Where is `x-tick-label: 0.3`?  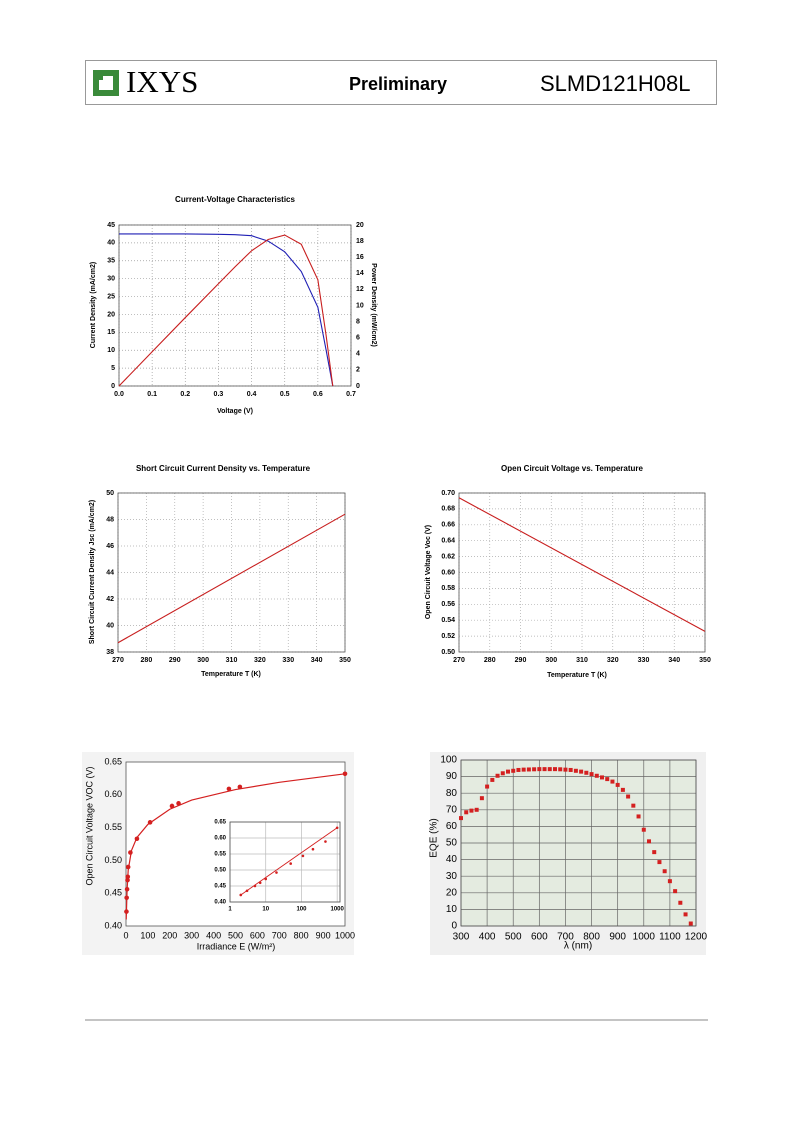 x-tick-label: 0.3 is located at coordinates (219, 394).